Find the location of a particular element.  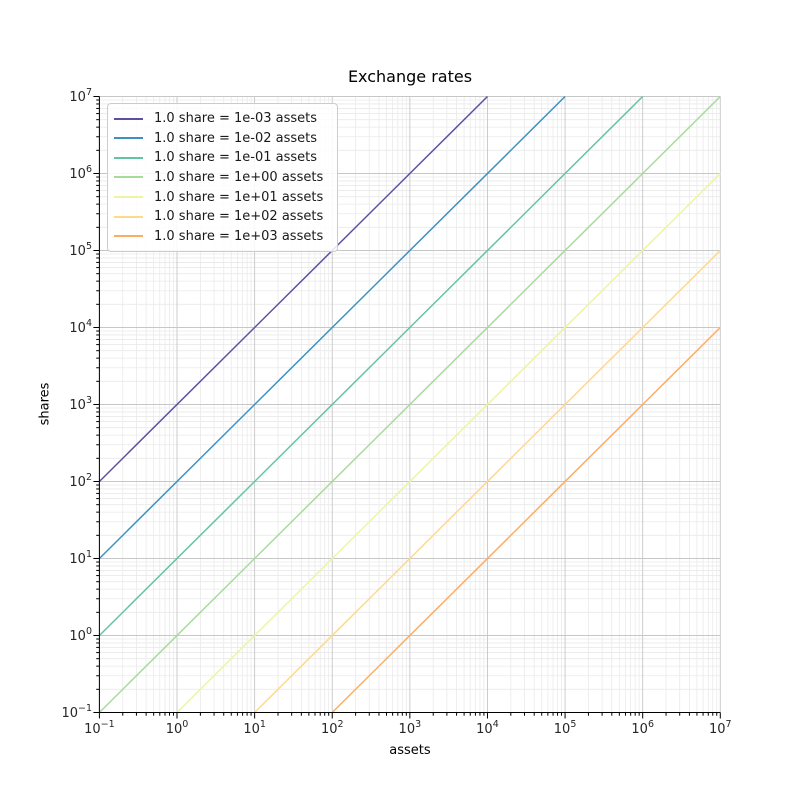

legend-label: 1.0 share = 1e+00 assets is located at coordinates (239, 177).